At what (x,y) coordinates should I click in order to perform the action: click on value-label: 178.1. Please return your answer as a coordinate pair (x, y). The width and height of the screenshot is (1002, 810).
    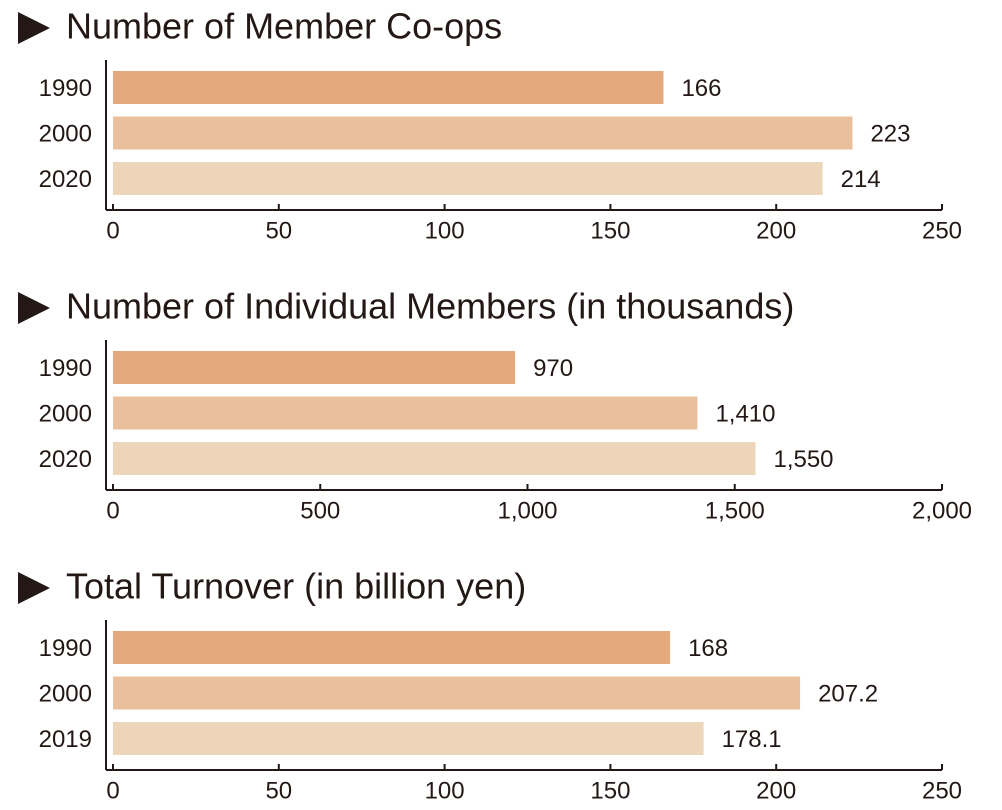
    Looking at the image, I should click on (752, 739).